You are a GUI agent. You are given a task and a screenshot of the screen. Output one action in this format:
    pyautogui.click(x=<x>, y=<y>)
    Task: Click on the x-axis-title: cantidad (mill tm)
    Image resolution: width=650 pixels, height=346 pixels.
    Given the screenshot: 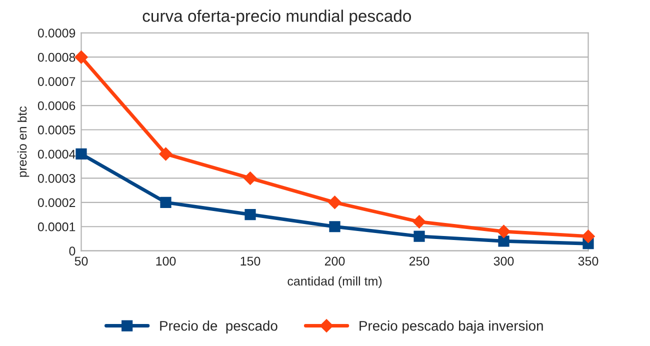 What is the action you would take?
    pyautogui.click(x=335, y=282)
    